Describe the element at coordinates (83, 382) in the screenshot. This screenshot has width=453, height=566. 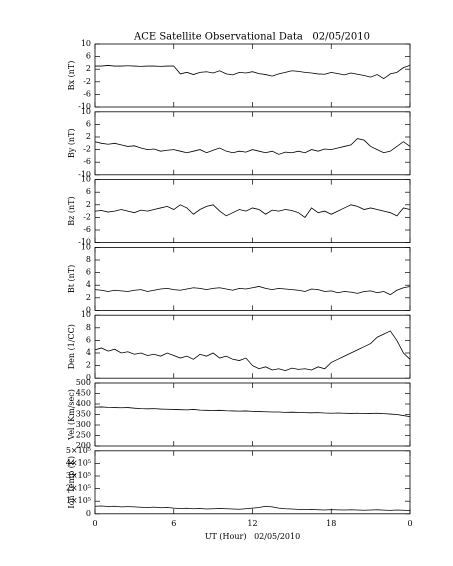
I see `y-tick-label: 500` at that location.